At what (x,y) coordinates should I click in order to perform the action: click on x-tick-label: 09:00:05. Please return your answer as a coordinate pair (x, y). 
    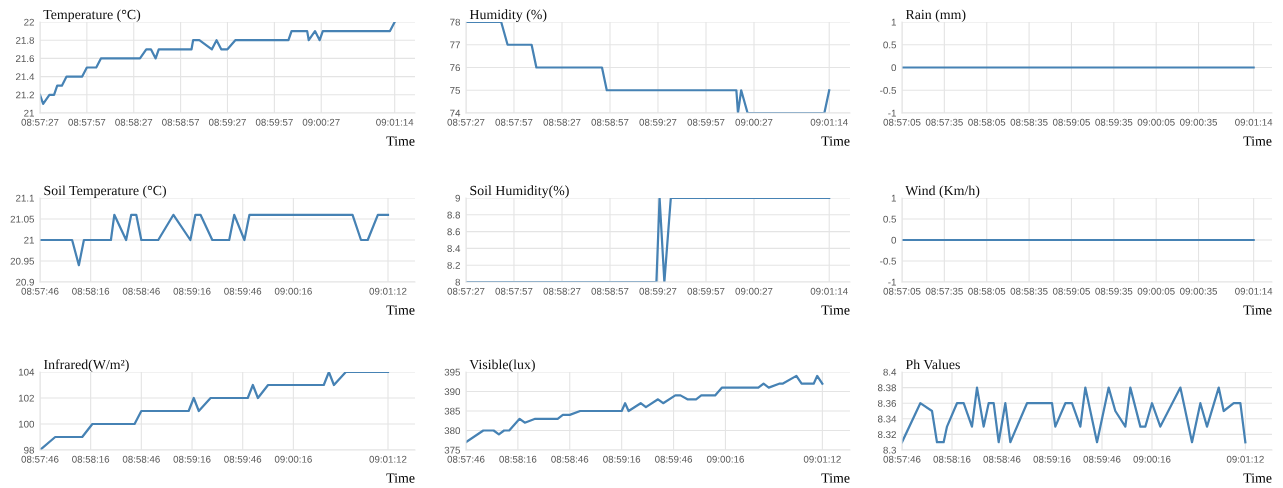
    Looking at the image, I should click on (1156, 122).